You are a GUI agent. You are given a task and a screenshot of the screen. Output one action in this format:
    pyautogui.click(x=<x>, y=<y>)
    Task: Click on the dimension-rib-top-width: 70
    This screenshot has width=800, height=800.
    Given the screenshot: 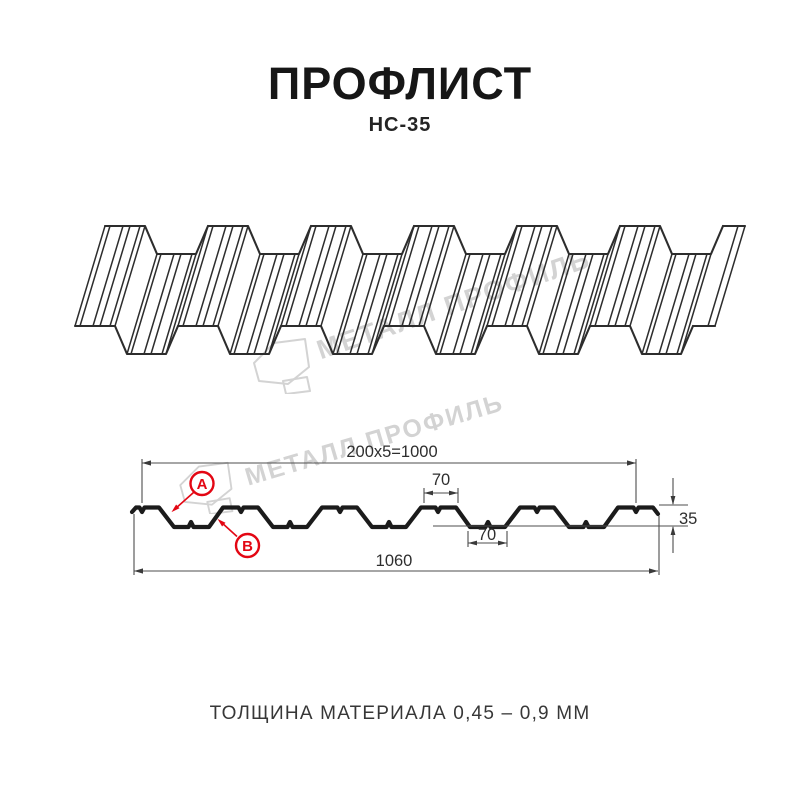 What is the action you would take?
    pyautogui.click(x=441, y=487)
    